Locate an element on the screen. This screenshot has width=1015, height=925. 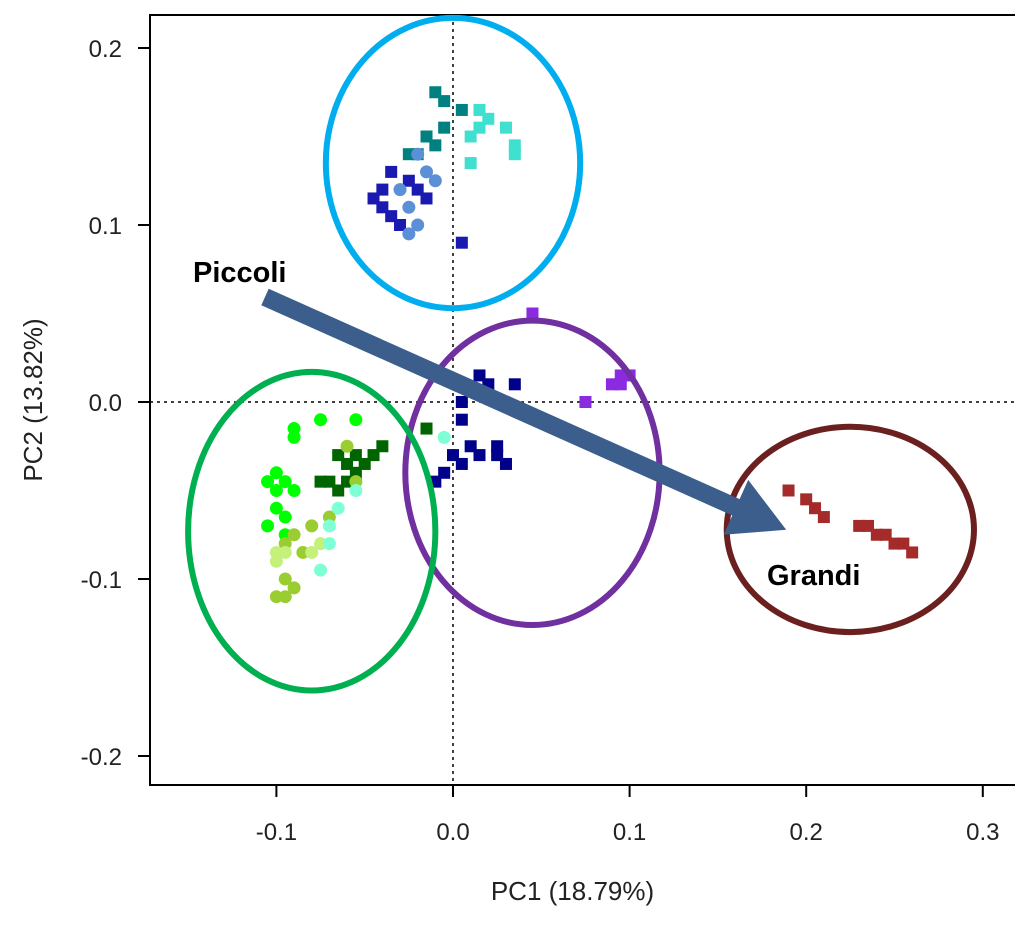
y-tick-label: -0.2 is located at coordinates (101, 757).